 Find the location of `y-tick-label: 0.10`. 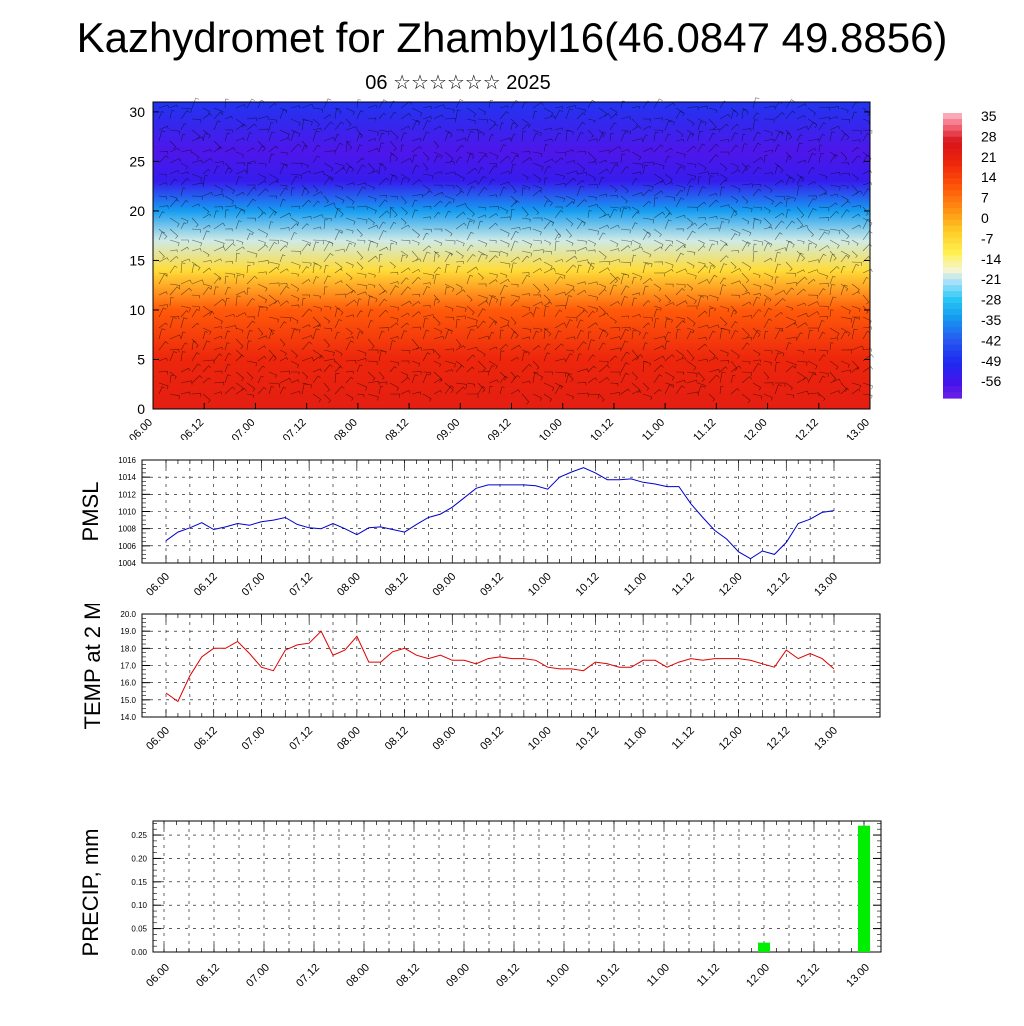

y-tick-label: 0.10 is located at coordinates (139, 905).